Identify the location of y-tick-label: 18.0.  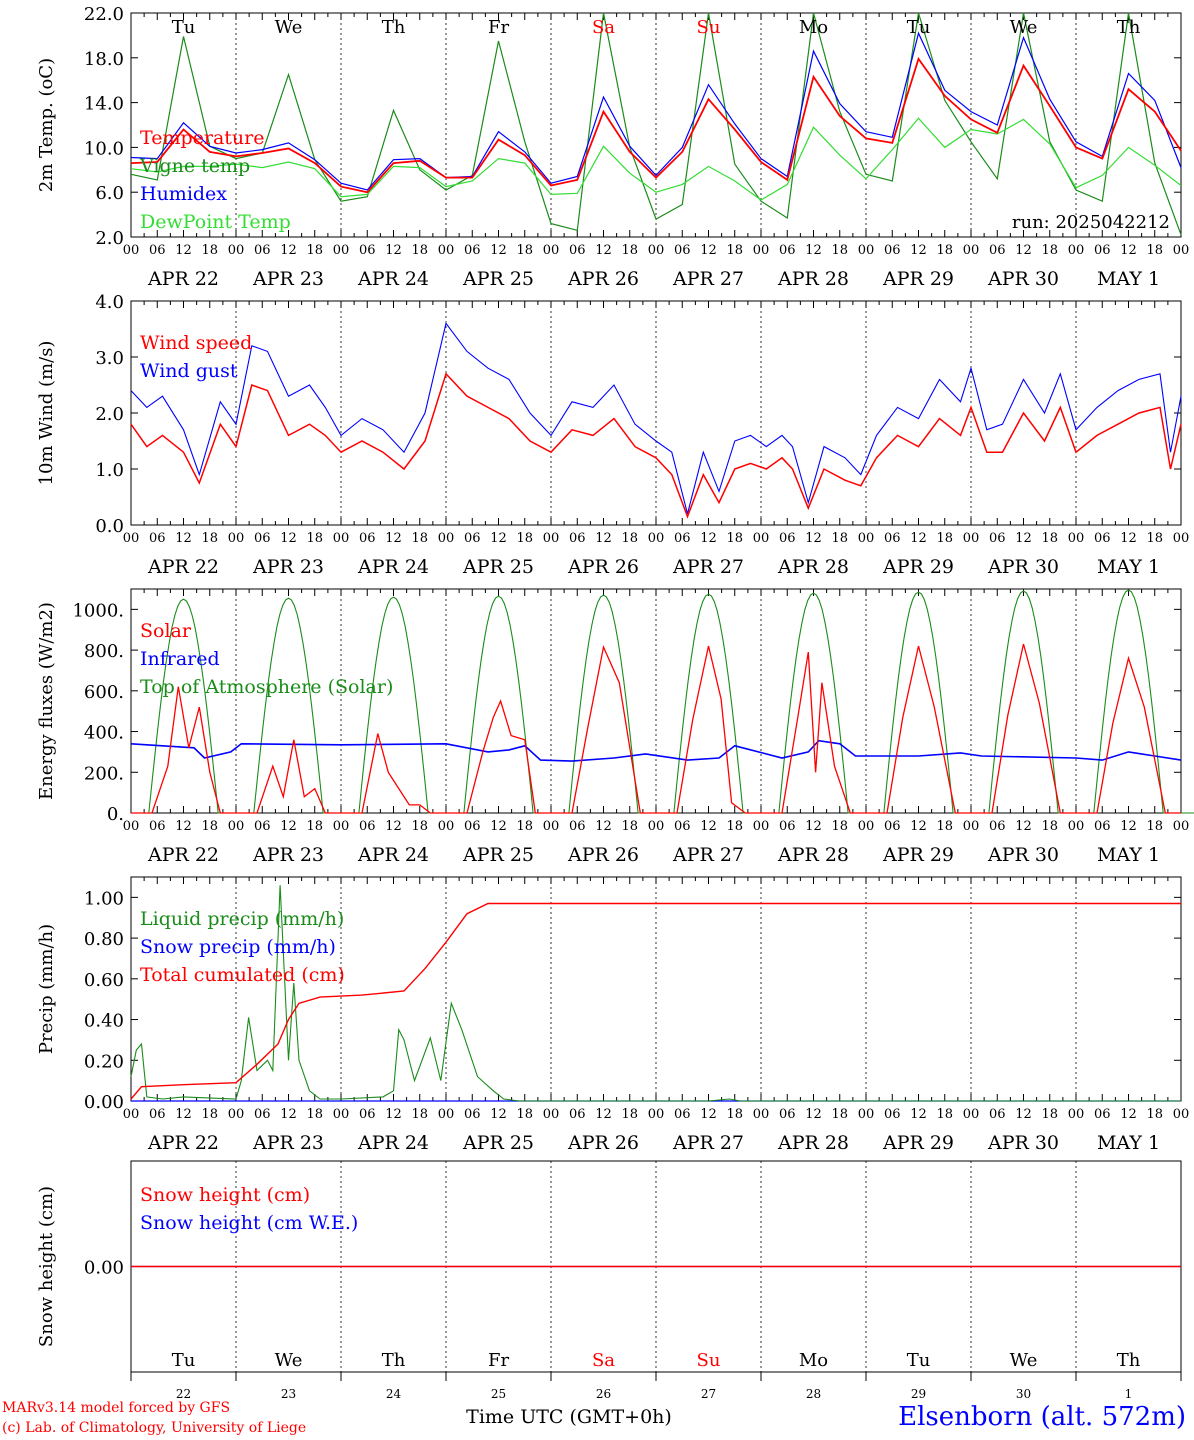
(104, 59).